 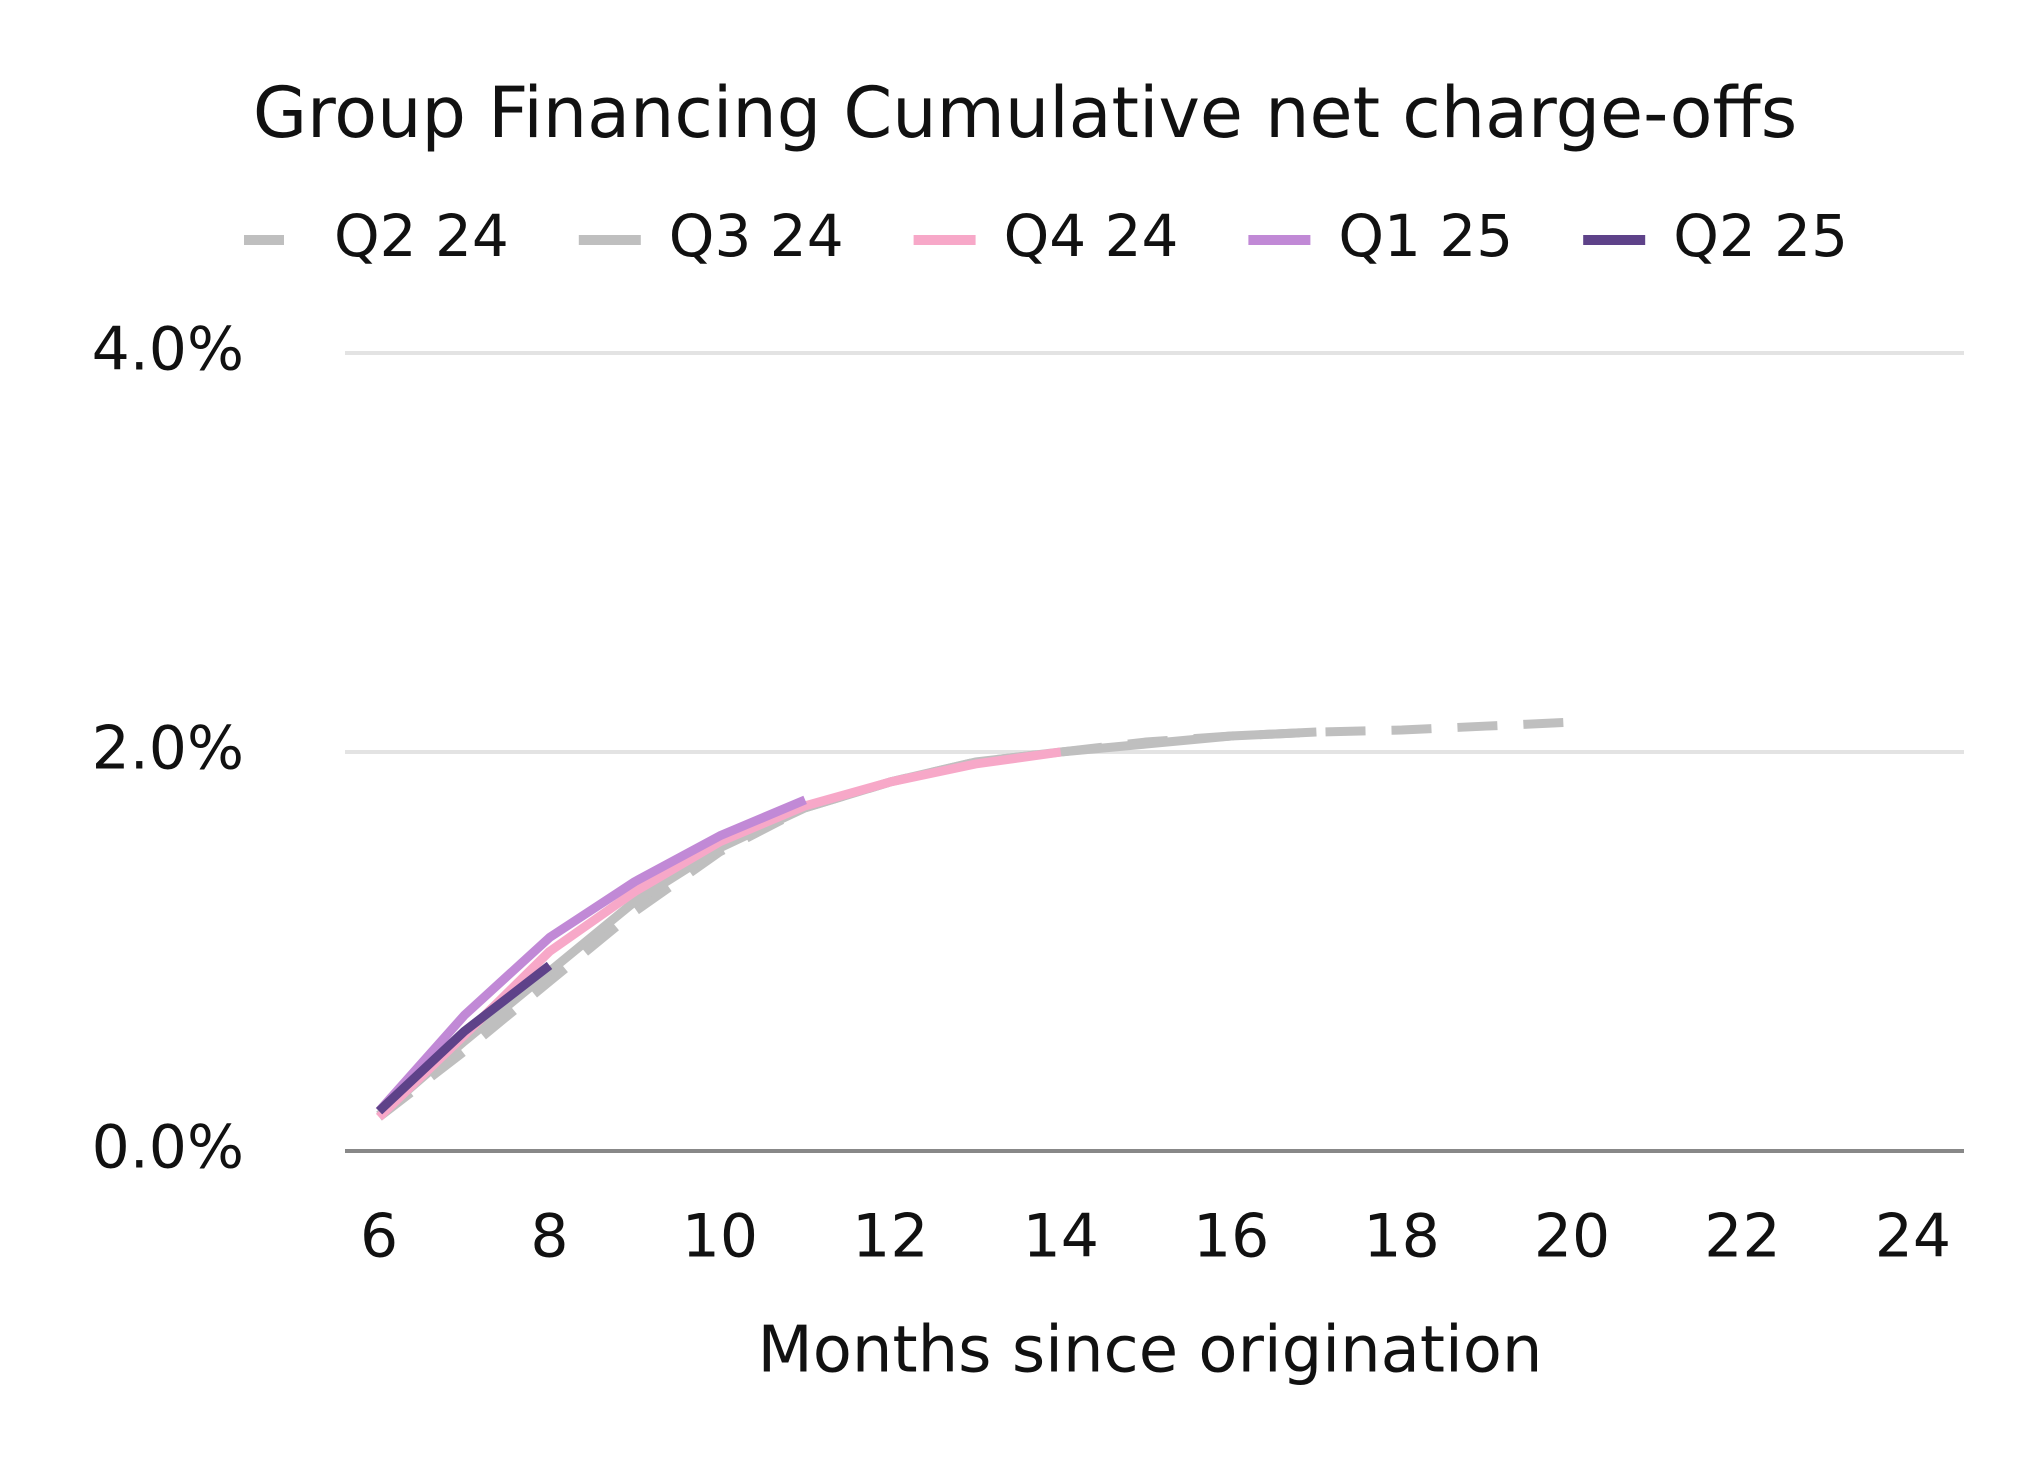 I want to click on legend-label: Q1 25, so click(x=1425, y=236).